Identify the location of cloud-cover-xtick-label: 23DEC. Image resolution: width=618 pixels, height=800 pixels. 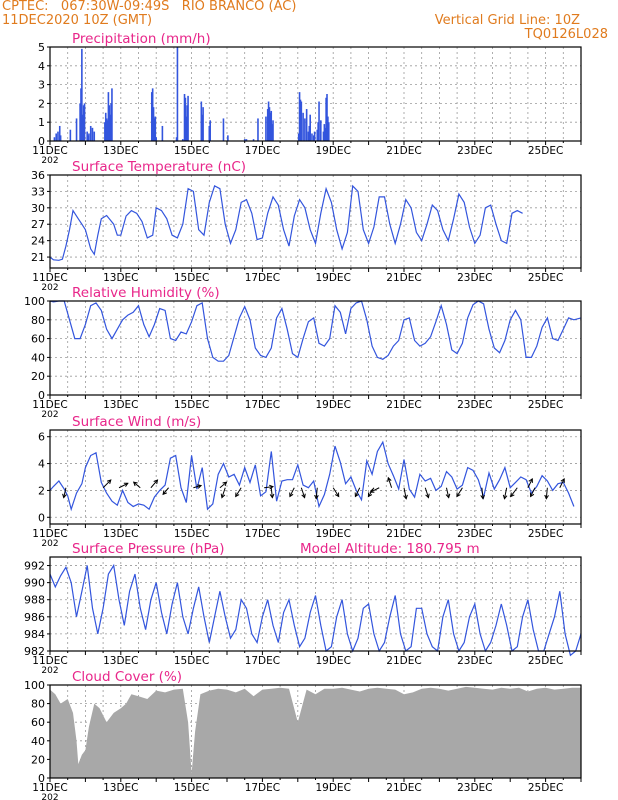
(474, 788).